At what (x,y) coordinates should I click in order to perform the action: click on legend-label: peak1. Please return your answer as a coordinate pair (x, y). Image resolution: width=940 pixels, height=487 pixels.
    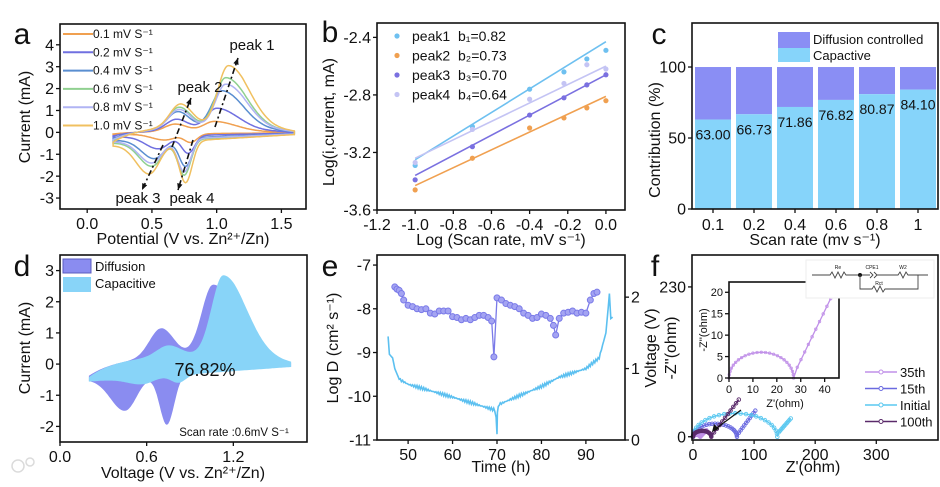
    Looking at the image, I should click on (431, 36).